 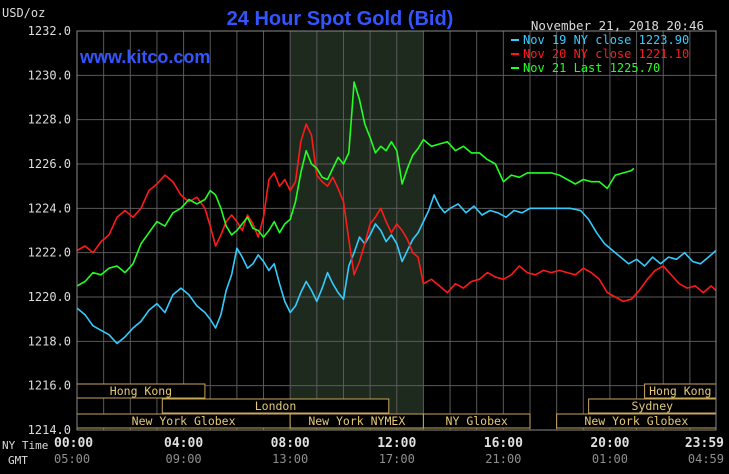 What do you see at coordinates (706, 459) in the screenshot?
I see `x-tick-gmt: 04:59` at bounding box center [706, 459].